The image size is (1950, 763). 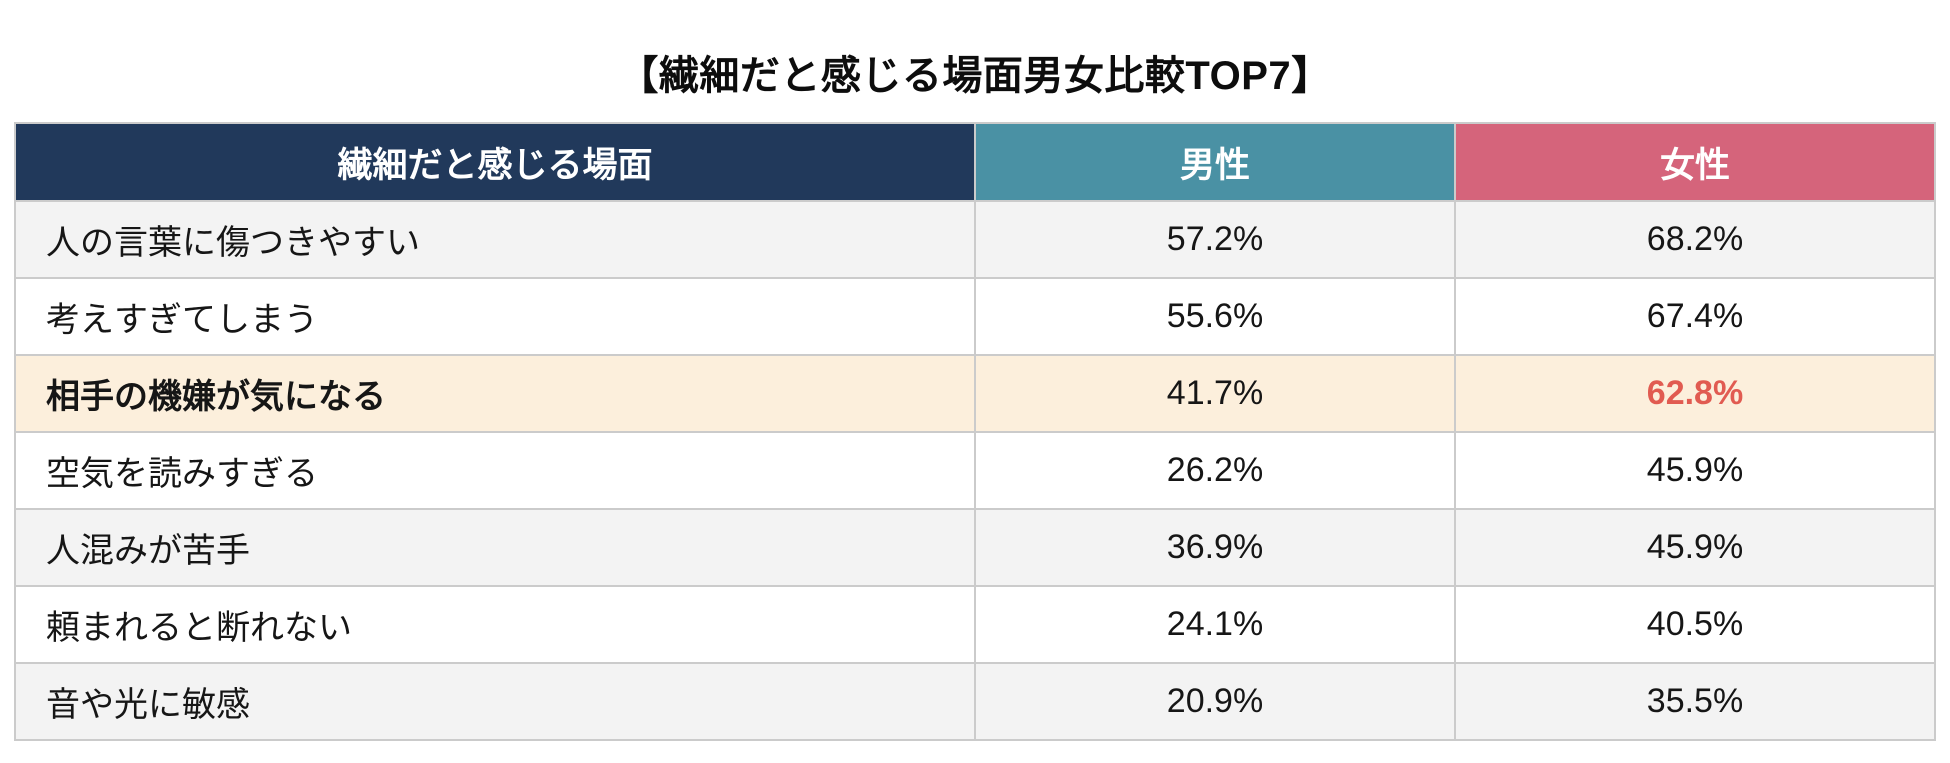 I want to click on male-value-cell: 24.1%, so click(x=1215, y=624).